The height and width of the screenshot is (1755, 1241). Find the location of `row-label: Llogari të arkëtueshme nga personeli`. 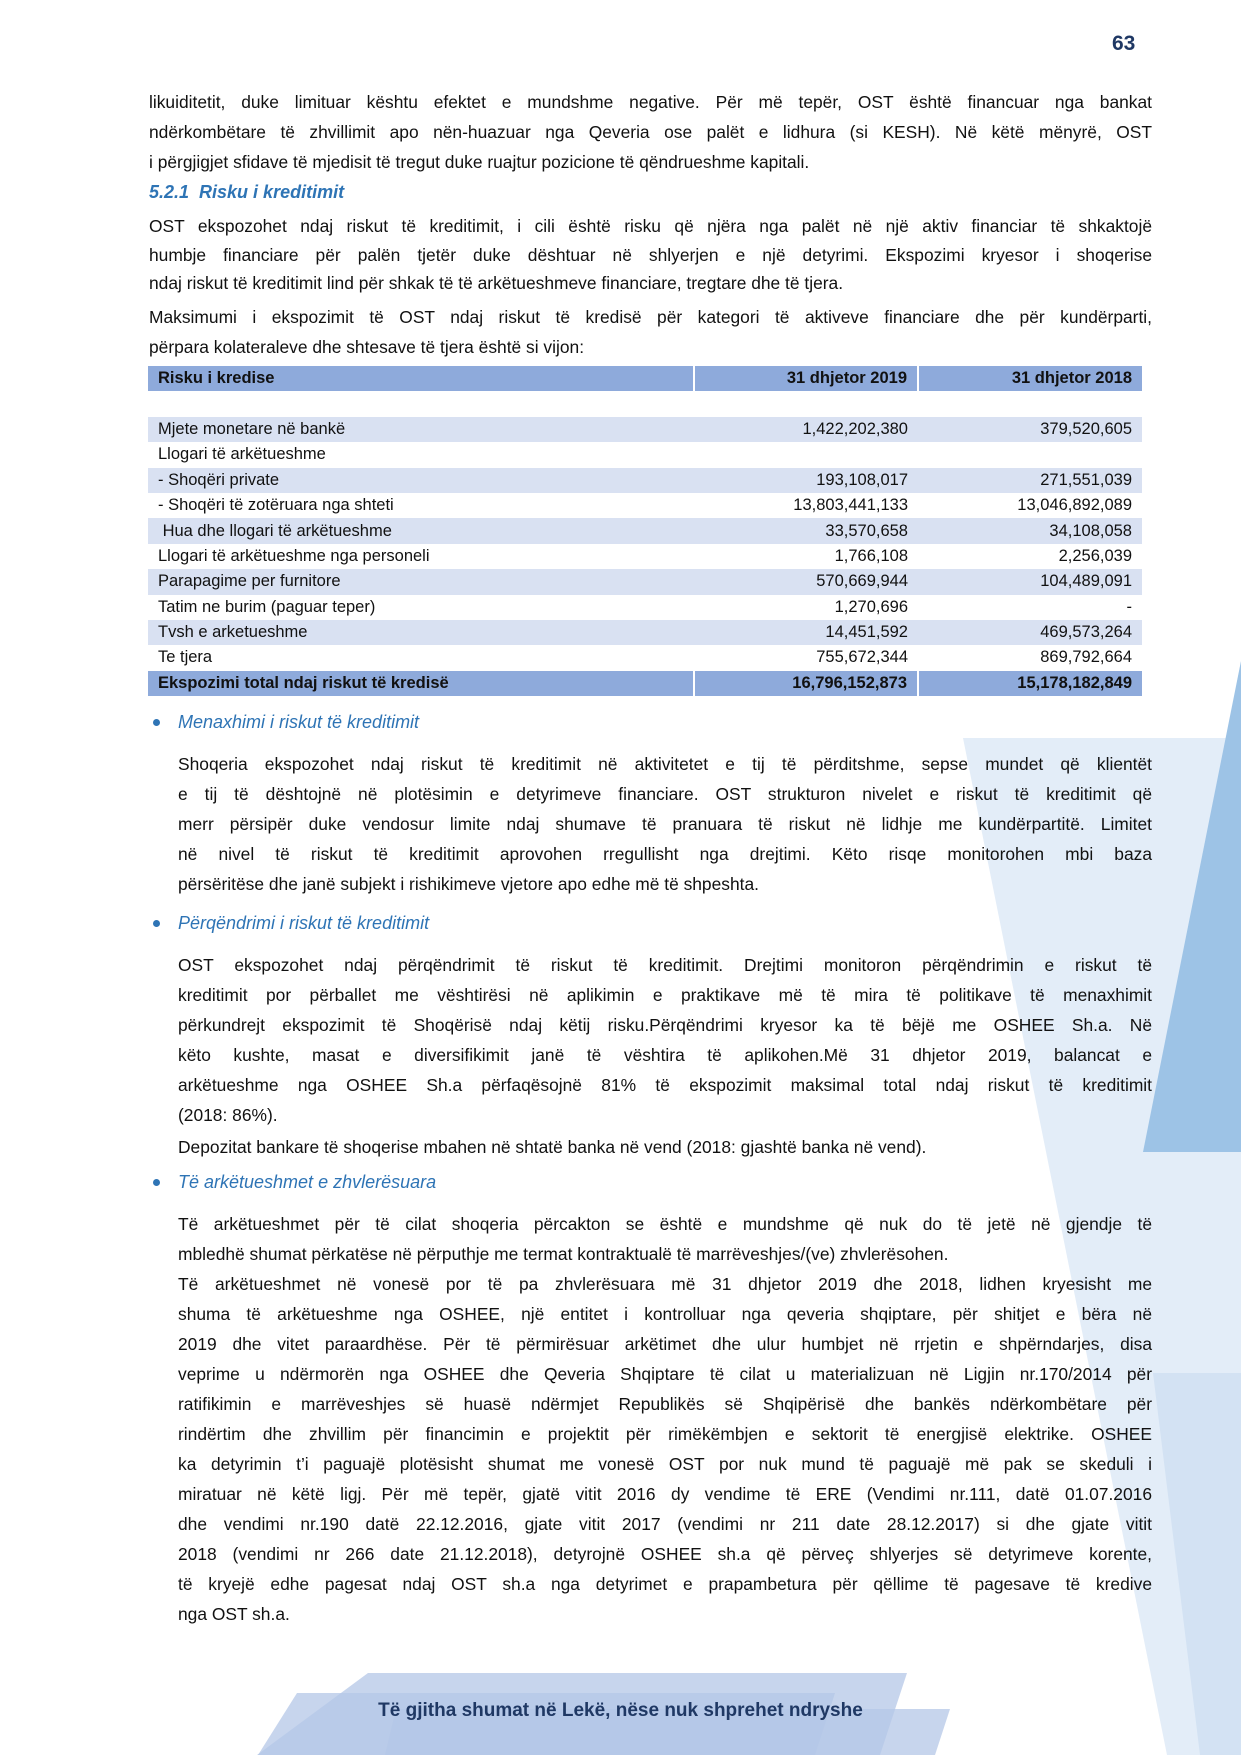

row-label: Llogari të arkëtueshme nga personeli is located at coordinates (294, 555).